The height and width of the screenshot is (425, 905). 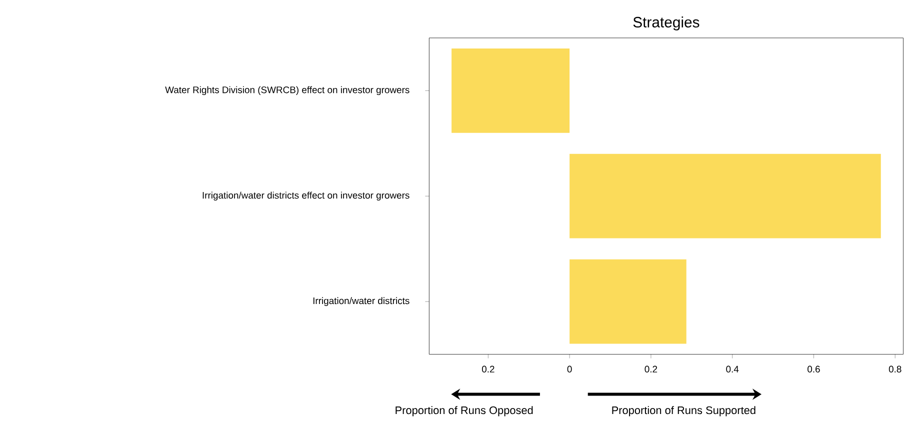 What do you see at coordinates (684, 411) in the screenshot?
I see `text: Proportion of Runs Supported` at bounding box center [684, 411].